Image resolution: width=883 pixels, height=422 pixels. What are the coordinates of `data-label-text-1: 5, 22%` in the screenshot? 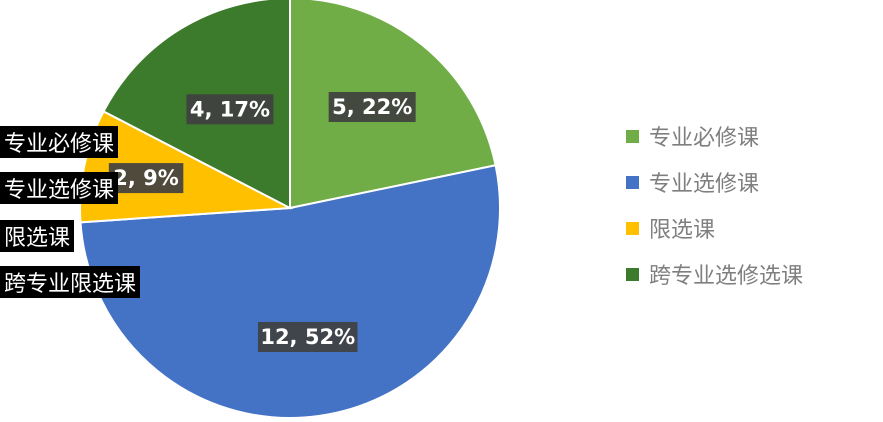 It's located at (372, 107).